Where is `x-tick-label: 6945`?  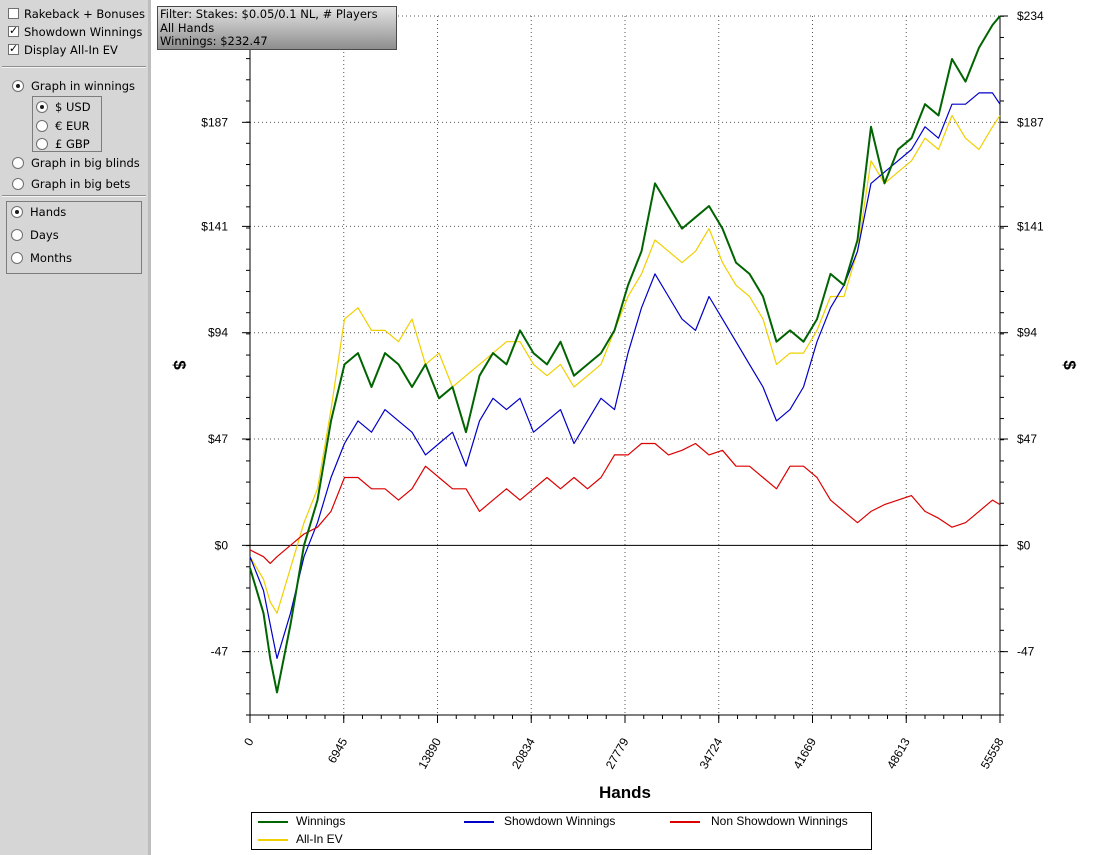 x-tick-label: 6945 is located at coordinates (338, 750).